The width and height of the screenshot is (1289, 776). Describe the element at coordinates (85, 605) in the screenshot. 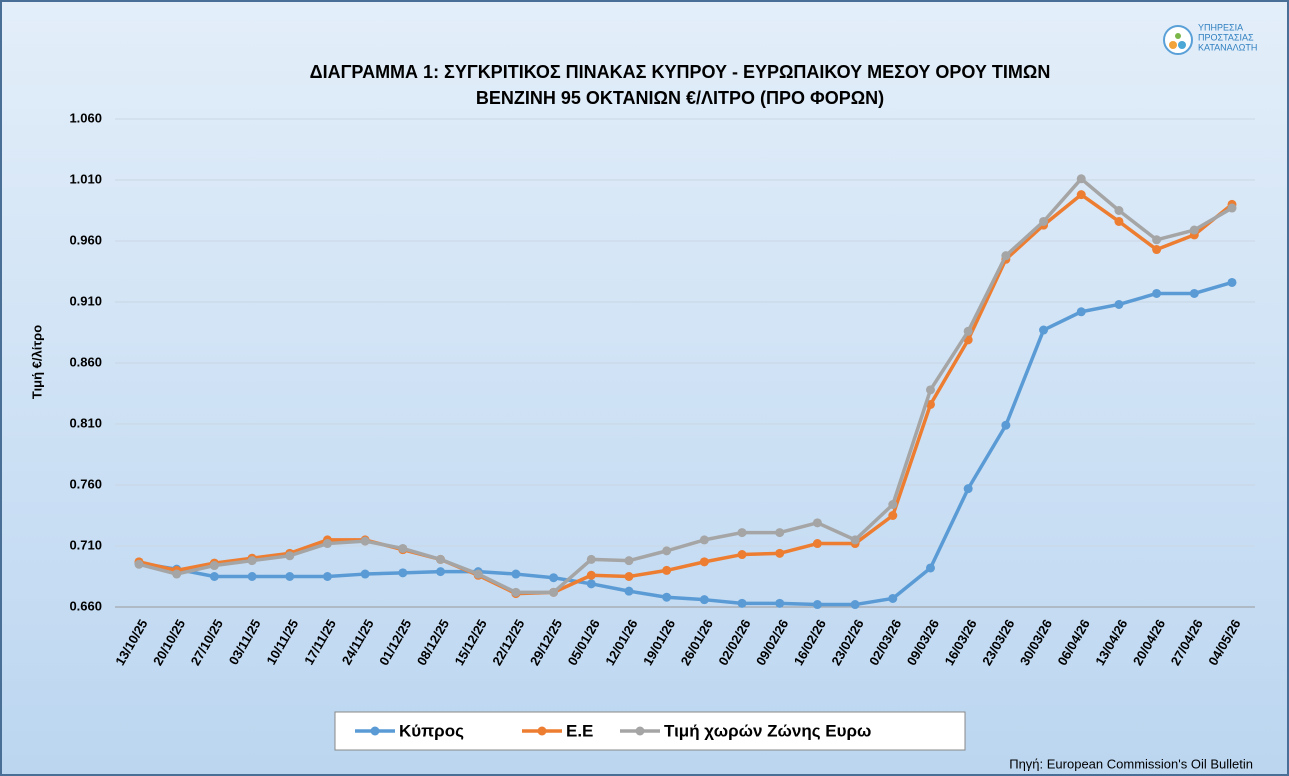

I see `y-tick-label: 0.660` at that location.